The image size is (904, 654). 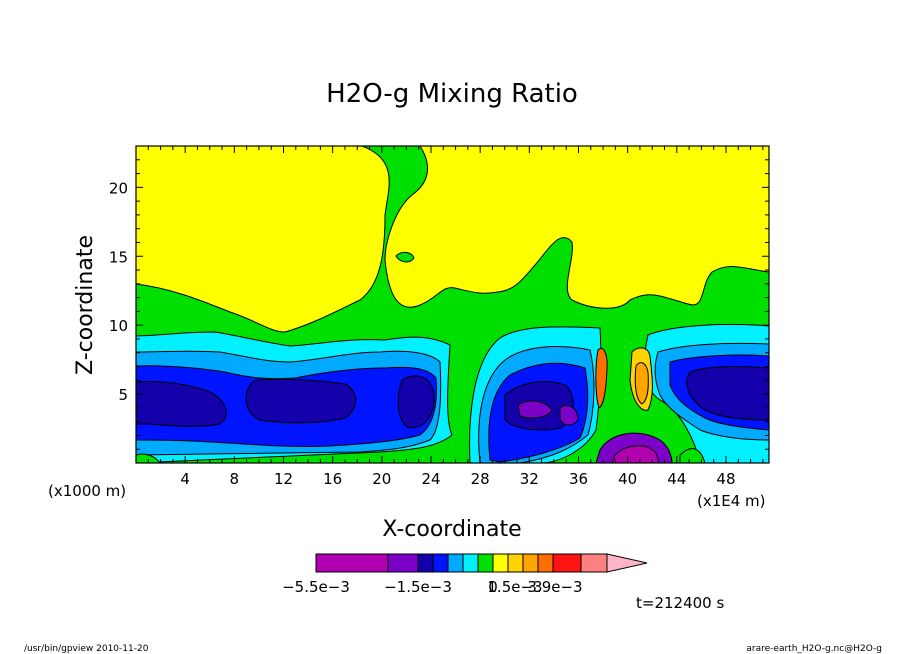 I want to click on footer-right: arare-earth_H2O-g.nc@H2O-g, so click(x=814, y=649).